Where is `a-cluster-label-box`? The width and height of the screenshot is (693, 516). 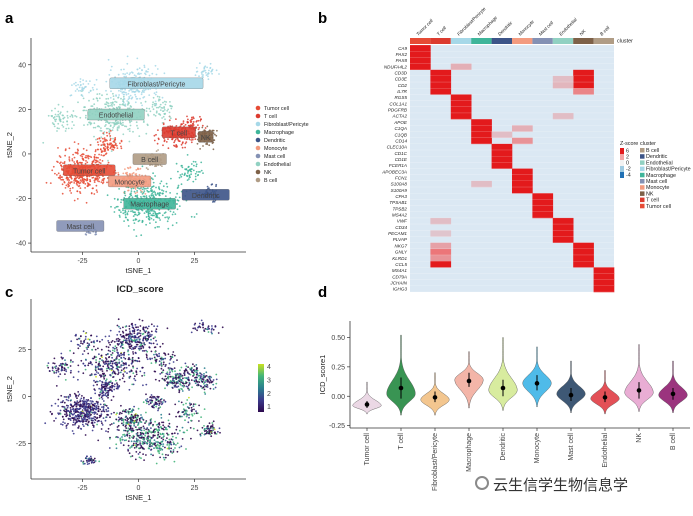 a-cluster-label-box is located at coordinates (89, 170).